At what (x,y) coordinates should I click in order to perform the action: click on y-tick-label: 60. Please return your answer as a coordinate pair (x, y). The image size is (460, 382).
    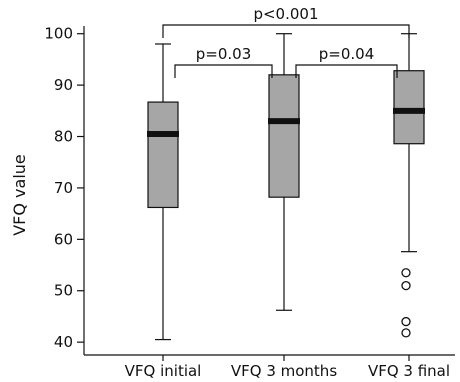
    Looking at the image, I should click on (63, 239).